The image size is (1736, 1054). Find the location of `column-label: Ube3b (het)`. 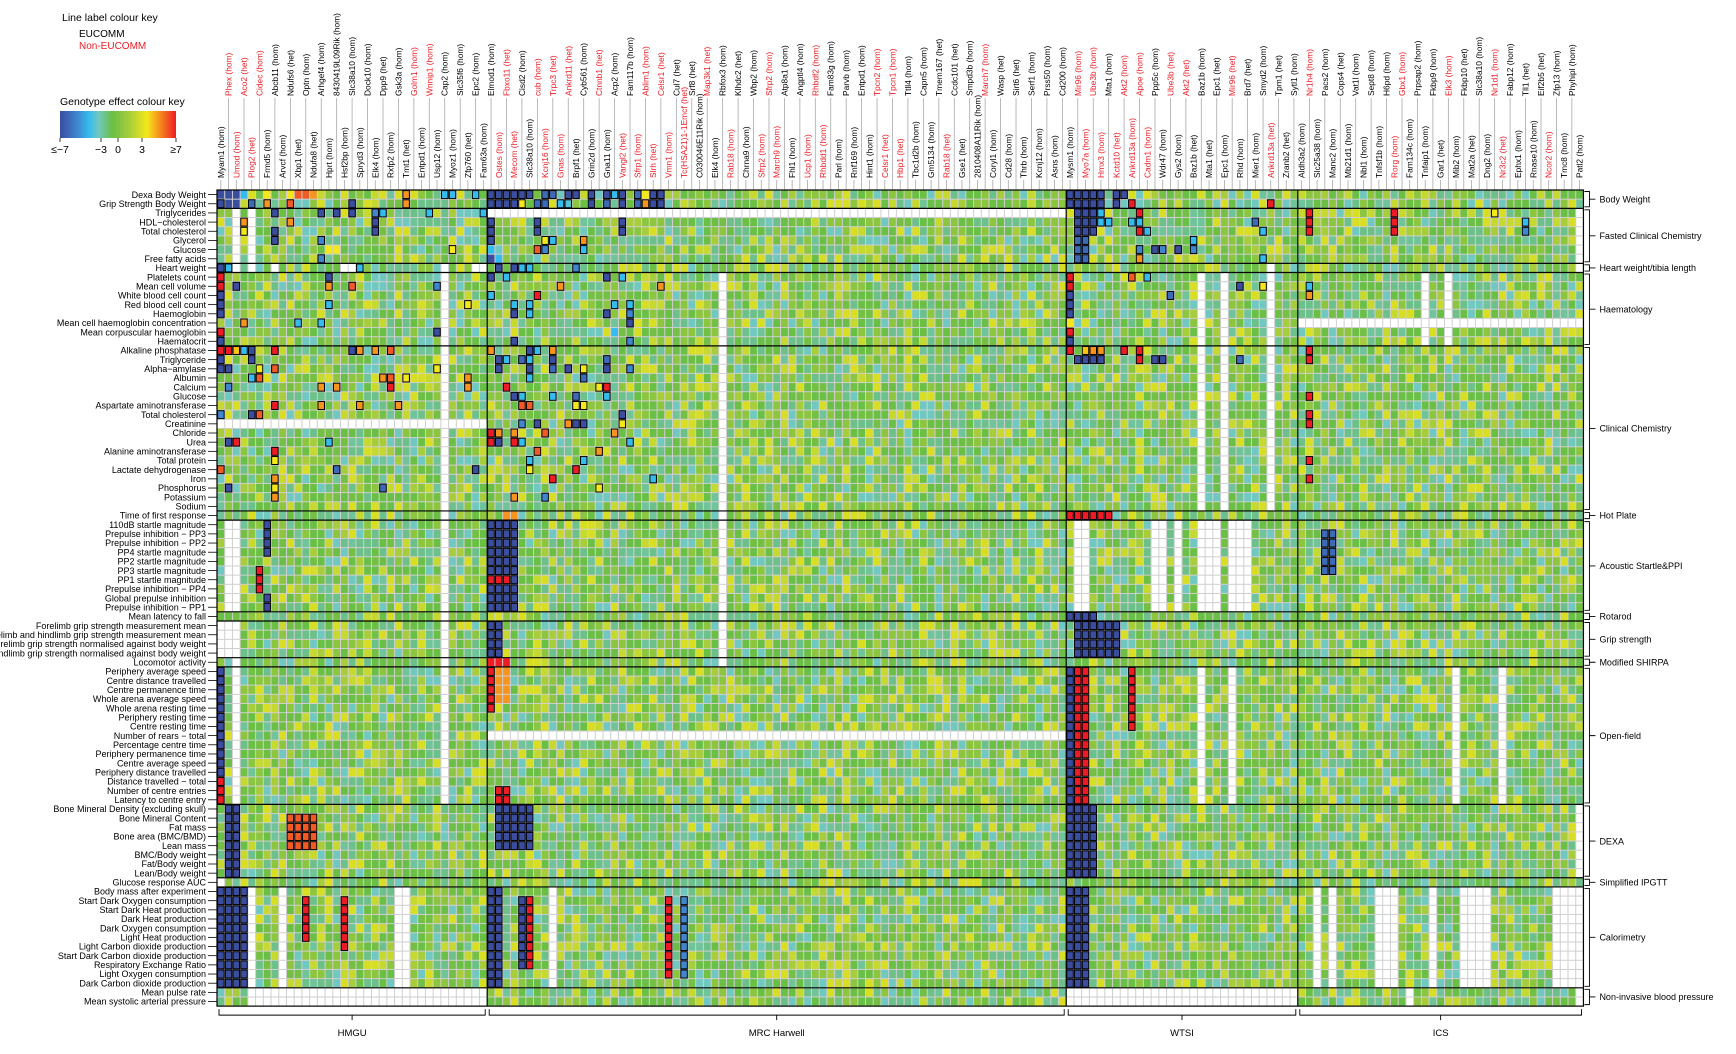

column-label: Ube3b (het) is located at coordinates (1170, 74).